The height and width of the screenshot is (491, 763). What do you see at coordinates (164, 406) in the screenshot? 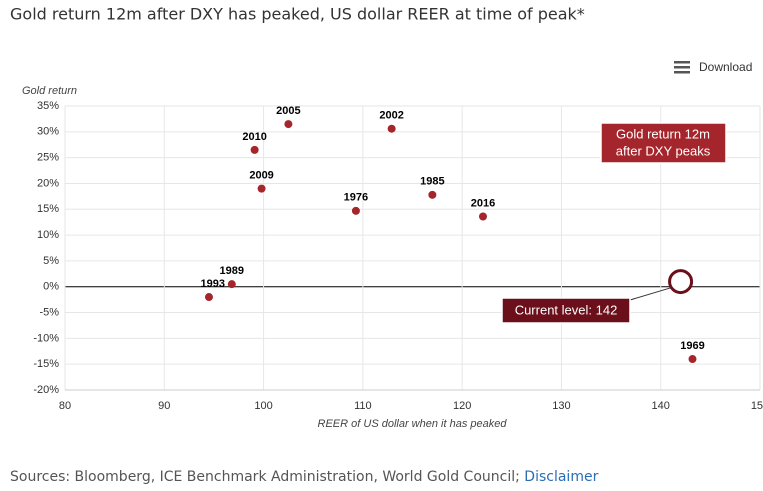
I see `x-tick-label: 90` at bounding box center [164, 406].